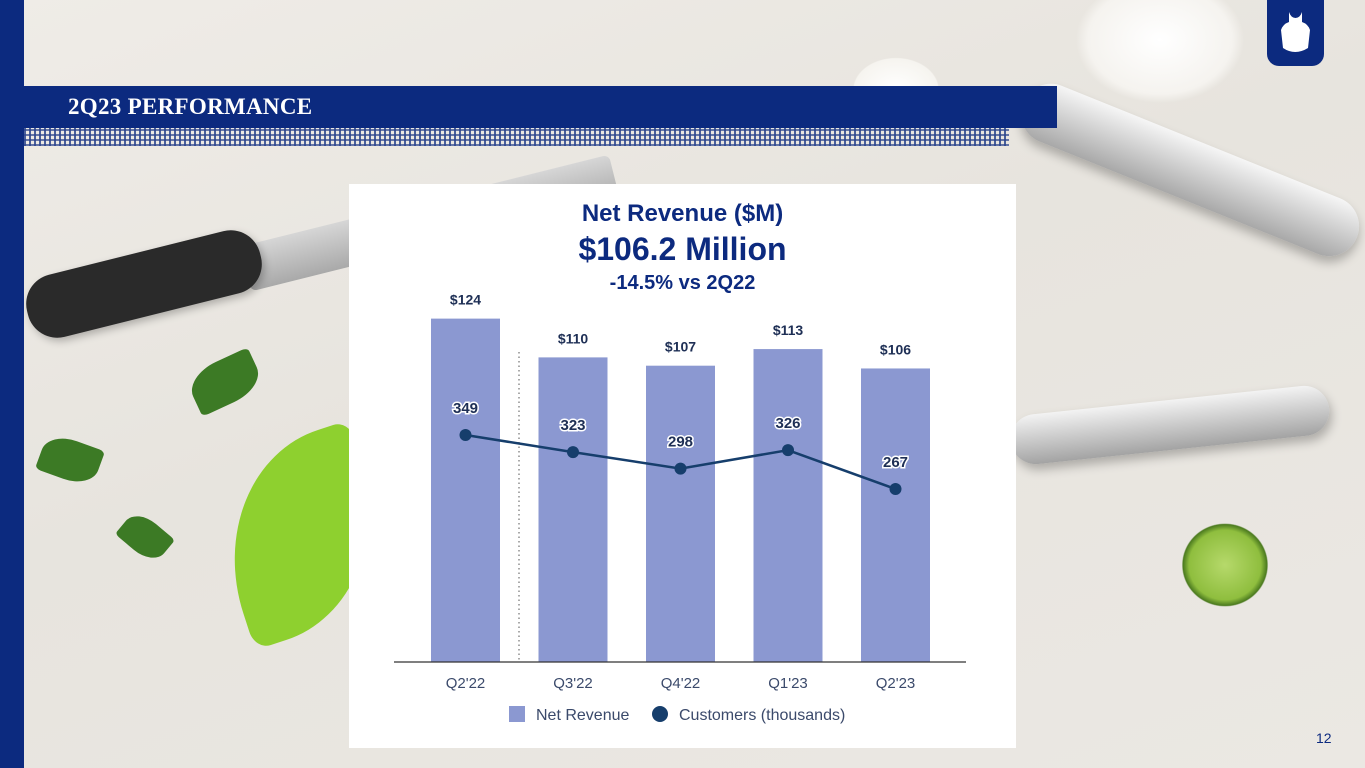  What do you see at coordinates (466, 683) in the screenshot?
I see `x-tick-label-0: Q2'22` at bounding box center [466, 683].